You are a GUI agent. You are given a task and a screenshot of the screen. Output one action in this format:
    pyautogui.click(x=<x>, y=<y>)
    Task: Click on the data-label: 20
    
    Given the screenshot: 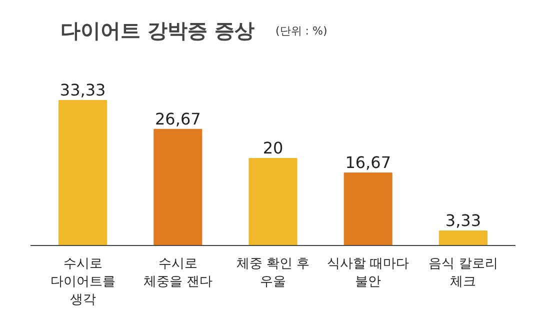 What is the action you would take?
    pyautogui.click(x=273, y=148)
    